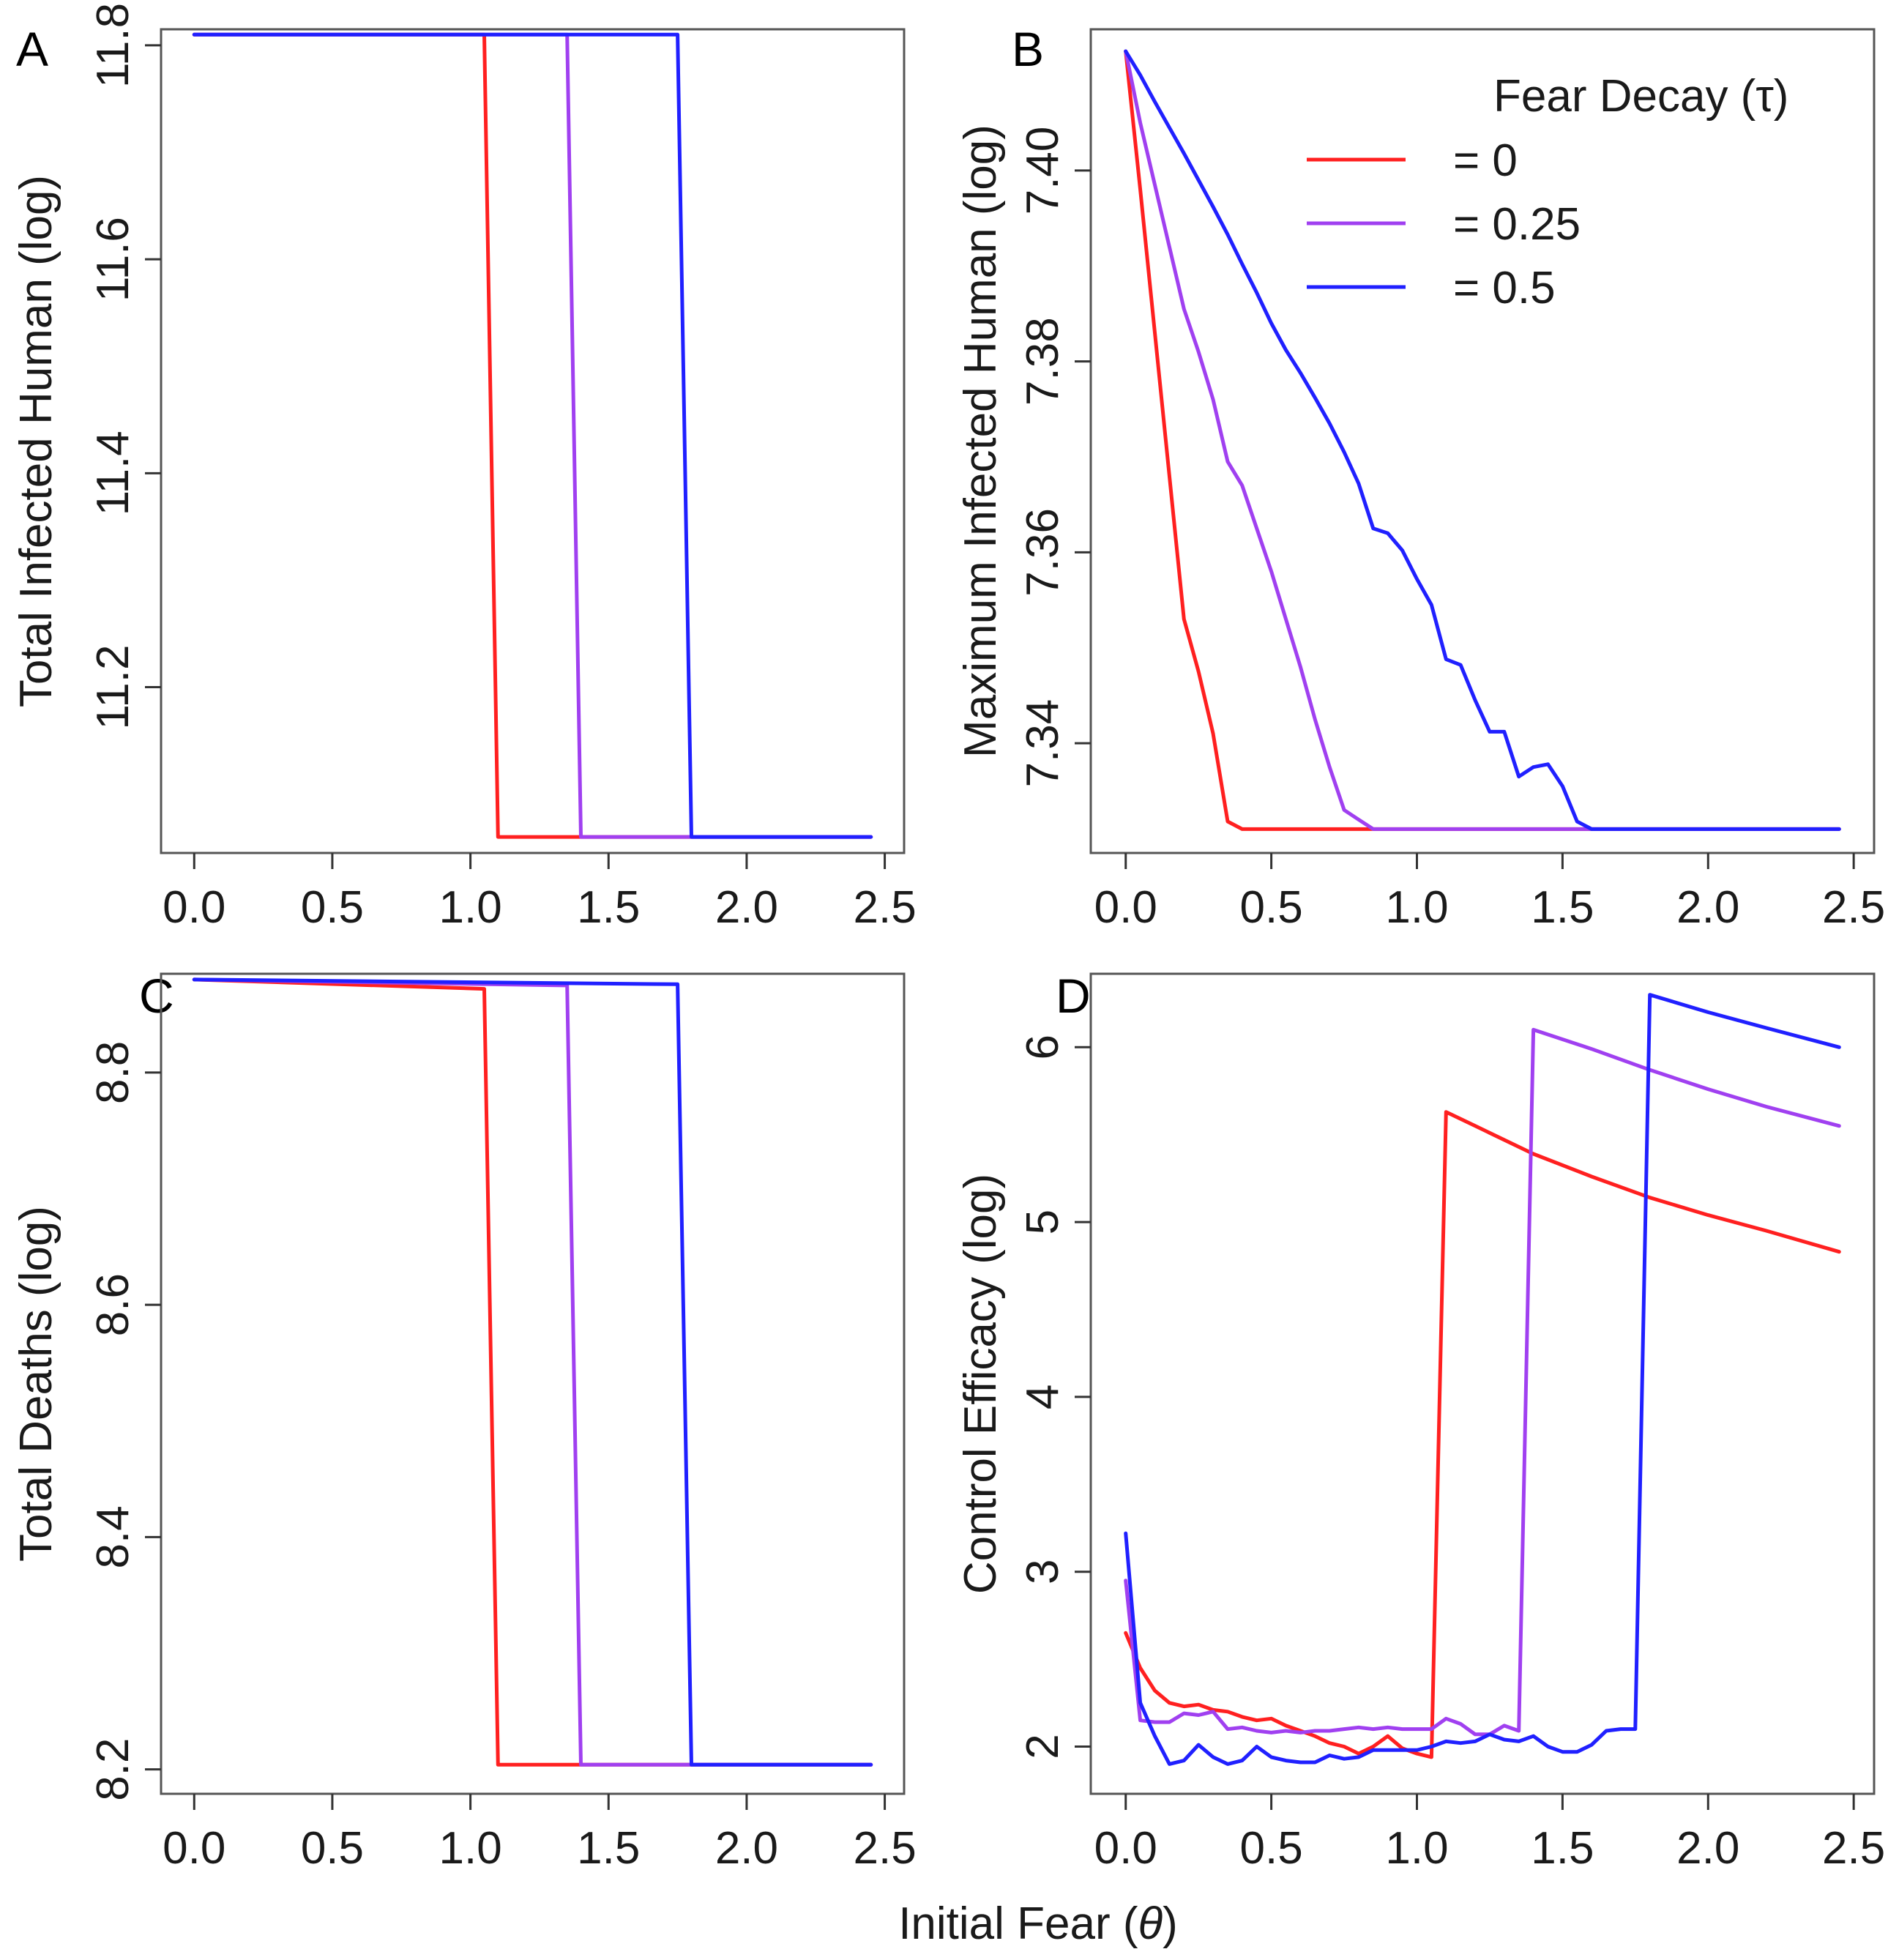  I want to click on panel-d-x-tick-label: 1.5, so click(1562, 1848).